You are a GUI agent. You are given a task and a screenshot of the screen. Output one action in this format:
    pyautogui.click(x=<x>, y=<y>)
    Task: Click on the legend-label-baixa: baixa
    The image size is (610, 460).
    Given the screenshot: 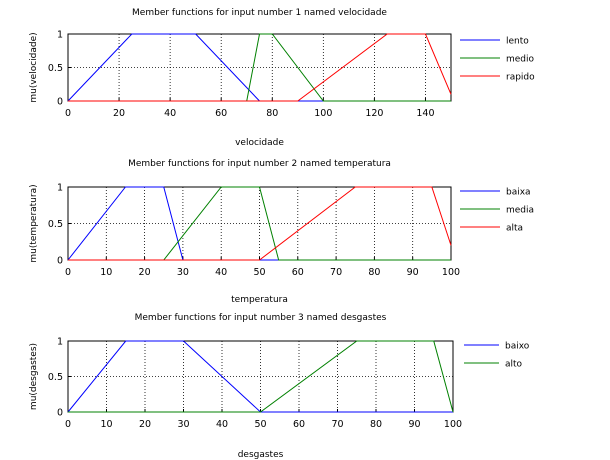 What is the action you would take?
    pyautogui.click(x=518, y=193)
    